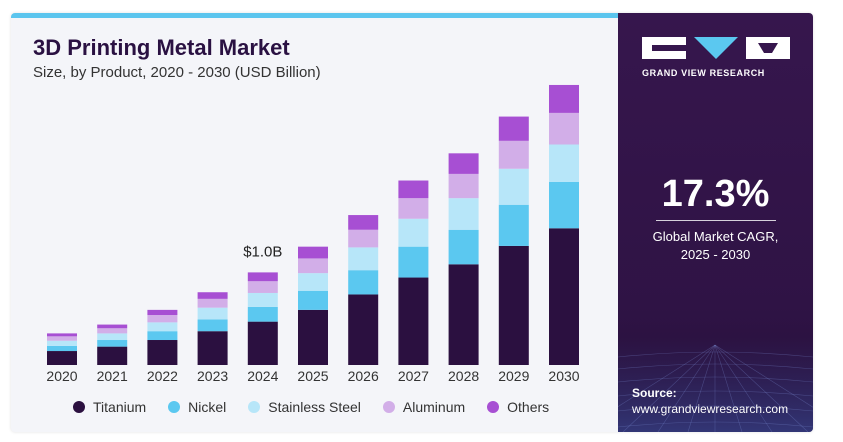 This screenshot has height=442, width=843. I want to click on bar-segment-aluminum-2027, so click(413, 208).